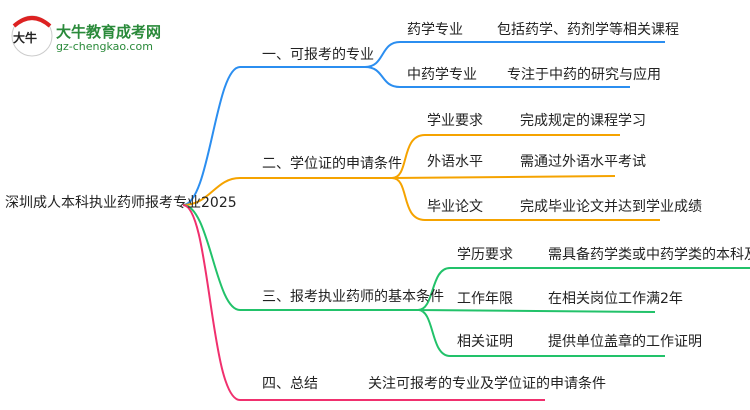 Image resolution: width=750 pixels, height=410 pixels. I want to click on root-node: 深圳成人本科执业药师报考专业2025, so click(121, 203).